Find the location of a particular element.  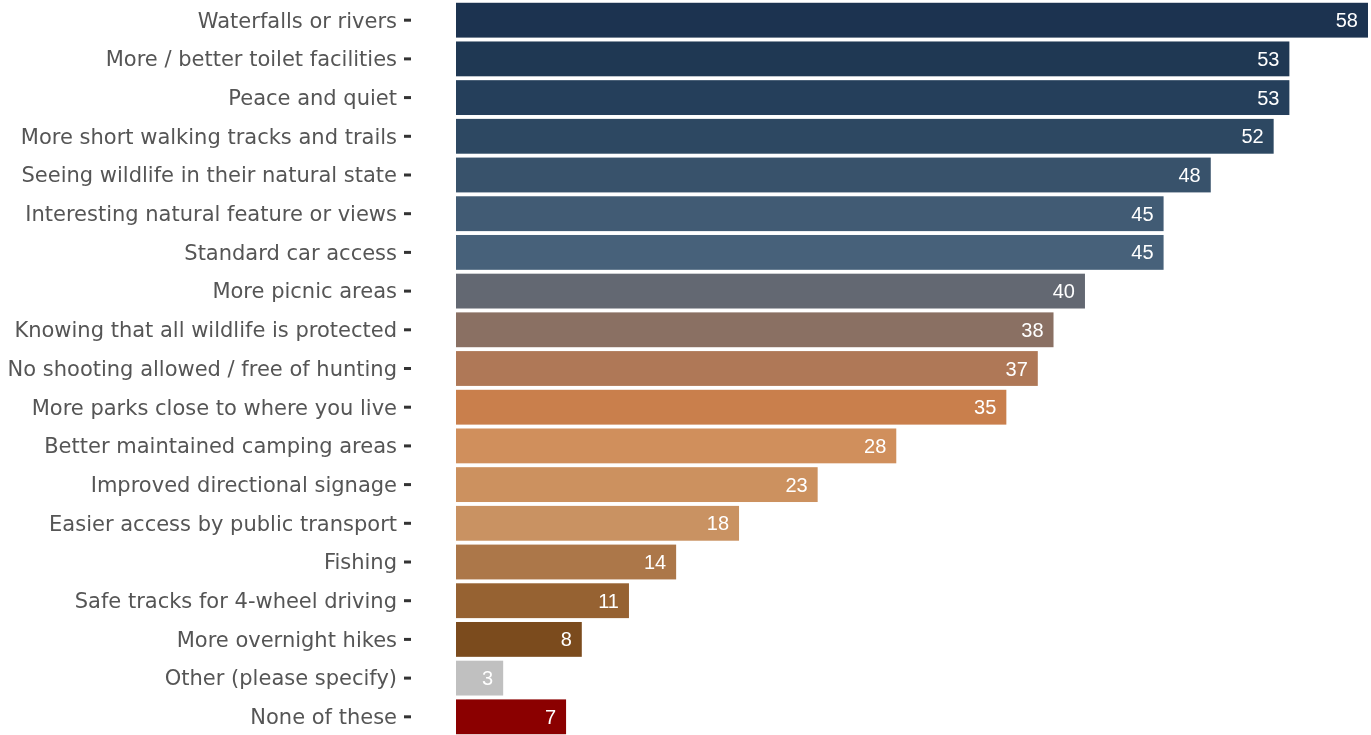

y-tick-label: Seeing wildlife in their natural state is located at coordinates (209, 175).